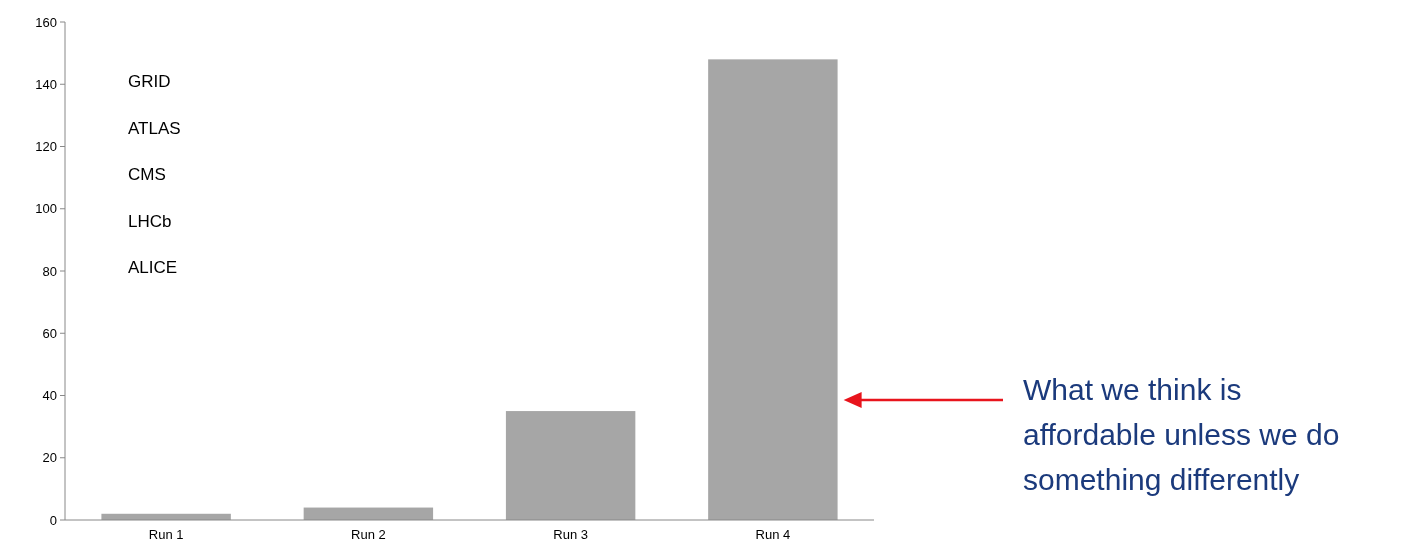 Image resolution: width=1422 pixels, height=560 pixels. I want to click on y-tick-label: 20, so click(49, 458).